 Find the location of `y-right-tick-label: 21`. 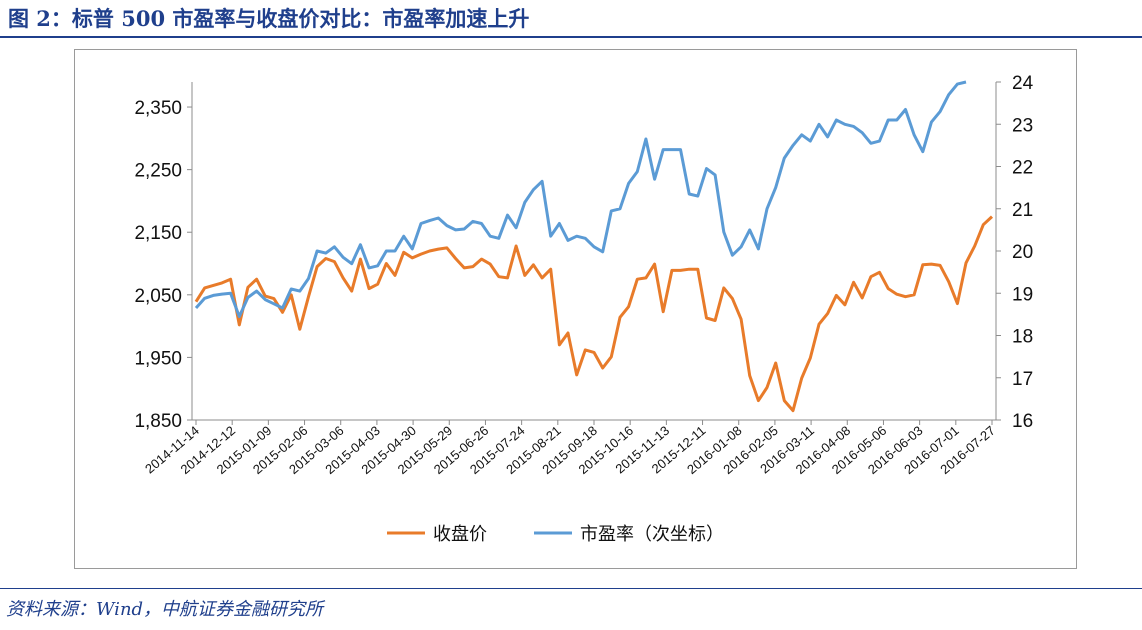

y-right-tick-label: 21 is located at coordinates (1022, 210).